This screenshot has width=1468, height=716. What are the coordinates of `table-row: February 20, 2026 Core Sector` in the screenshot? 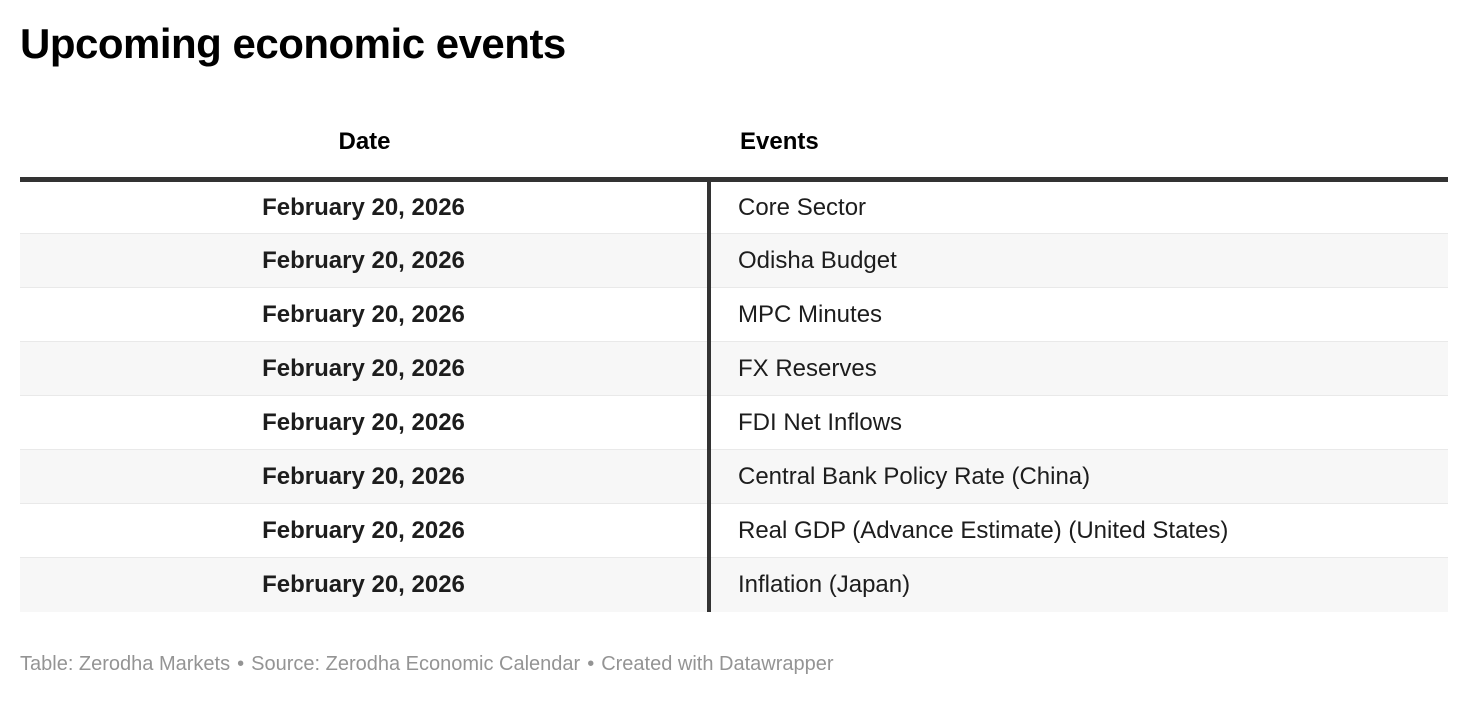 It's located at (734, 206).